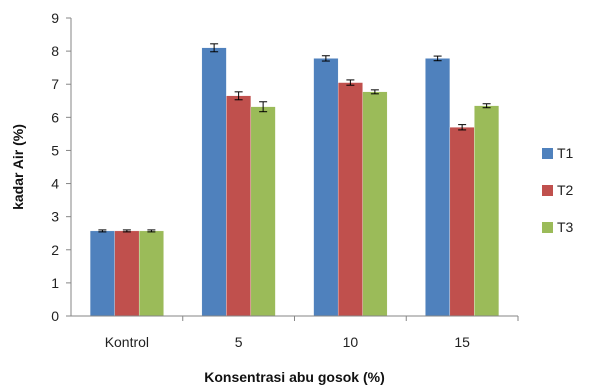  What do you see at coordinates (565, 153) in the screenshot?
I see `legend-label-t1: T1` at bounding box center [565, 153].